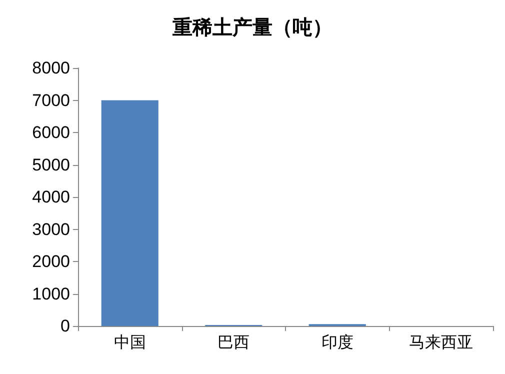 Image resolution: width=505 pixels, height=374 pixels. I want to click on x-tick-label: 巴西, so click(234, 342).